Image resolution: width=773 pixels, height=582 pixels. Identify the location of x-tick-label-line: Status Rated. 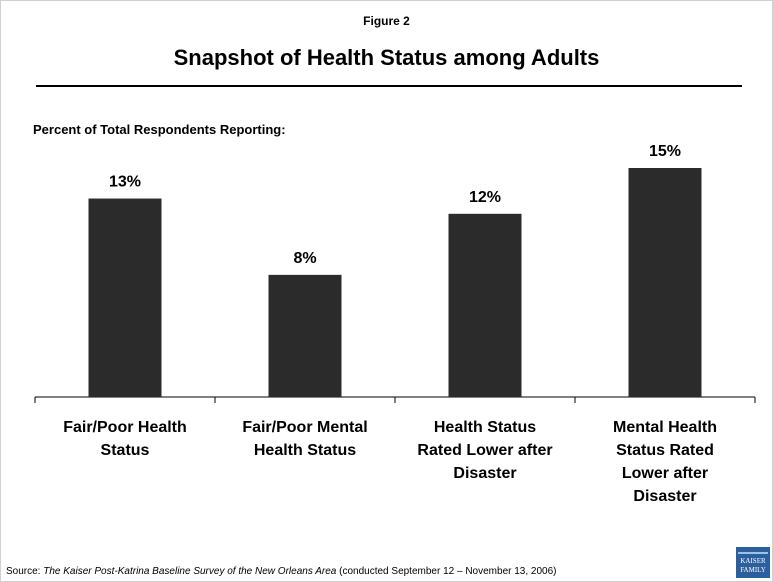
(665, 450).